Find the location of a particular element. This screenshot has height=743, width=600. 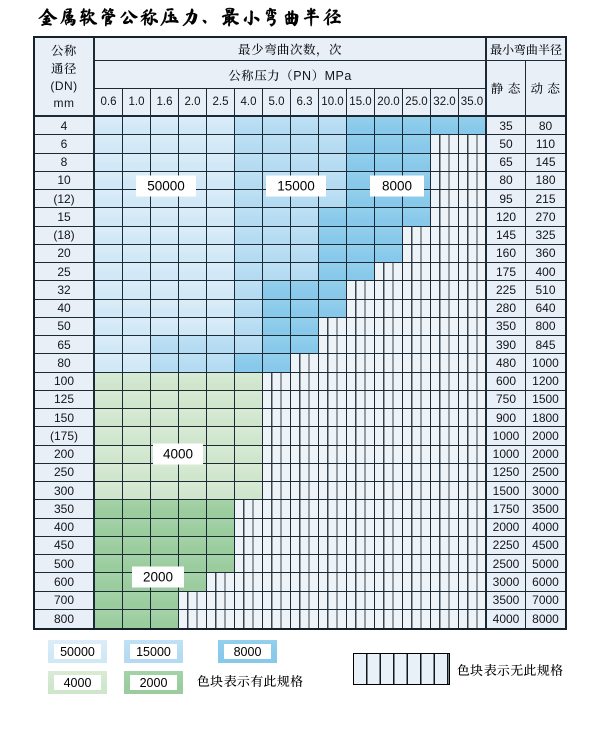

page-title: 金属软管公称压力、最小弯曲半径 is located at coordinates (190, 18).